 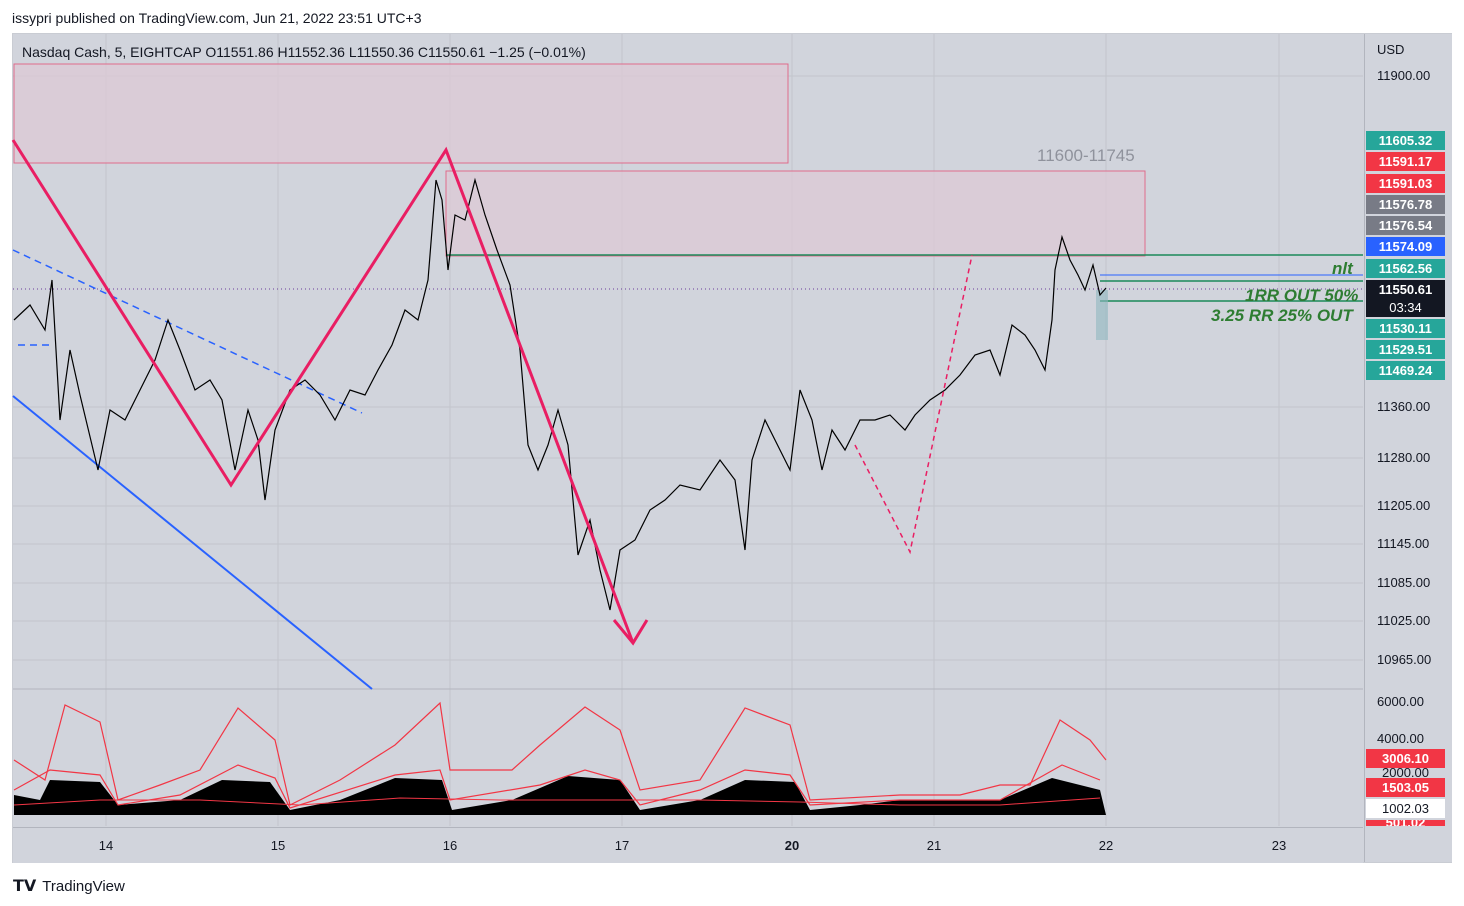 I want to click on date-label: 22, so click(x=1106, y=845).